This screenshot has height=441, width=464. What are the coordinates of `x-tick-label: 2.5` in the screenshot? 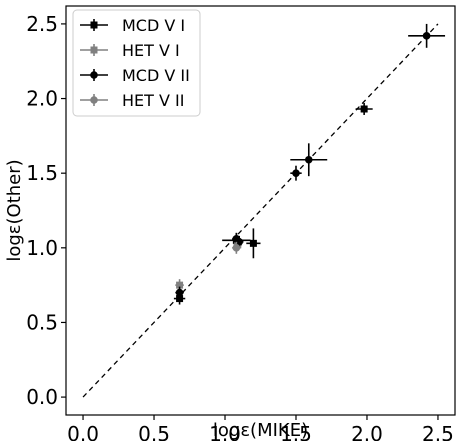 It's located at (438, 431).